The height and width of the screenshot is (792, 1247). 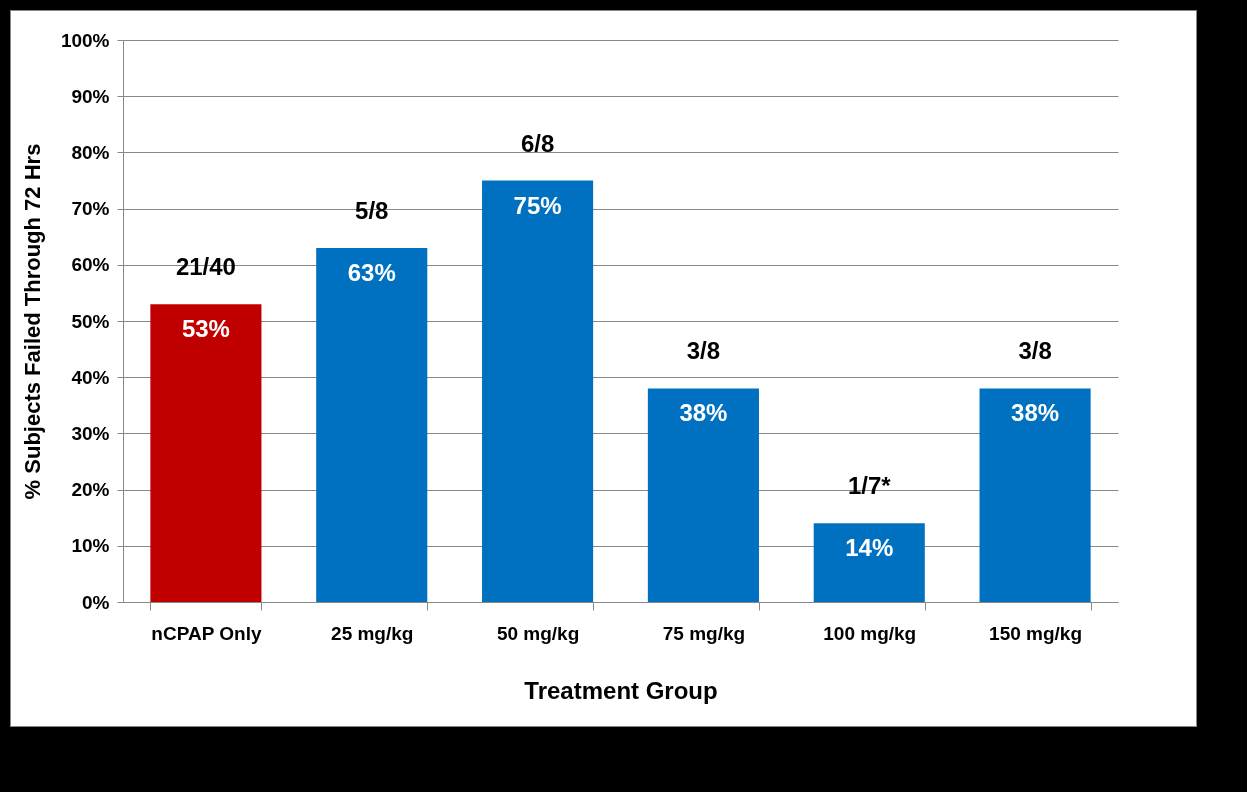 I want to click on y-tick-label: 20%, so click(x=90, y=490).